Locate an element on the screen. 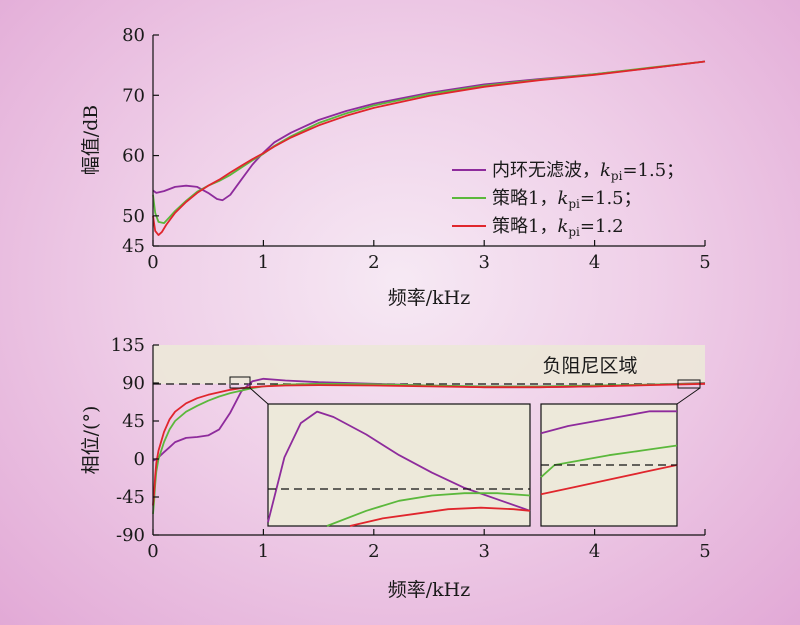 The height and width of the screenshot is (625, 800). magnitude-x-tick-label: 5 is located at coordinates (704, 262).